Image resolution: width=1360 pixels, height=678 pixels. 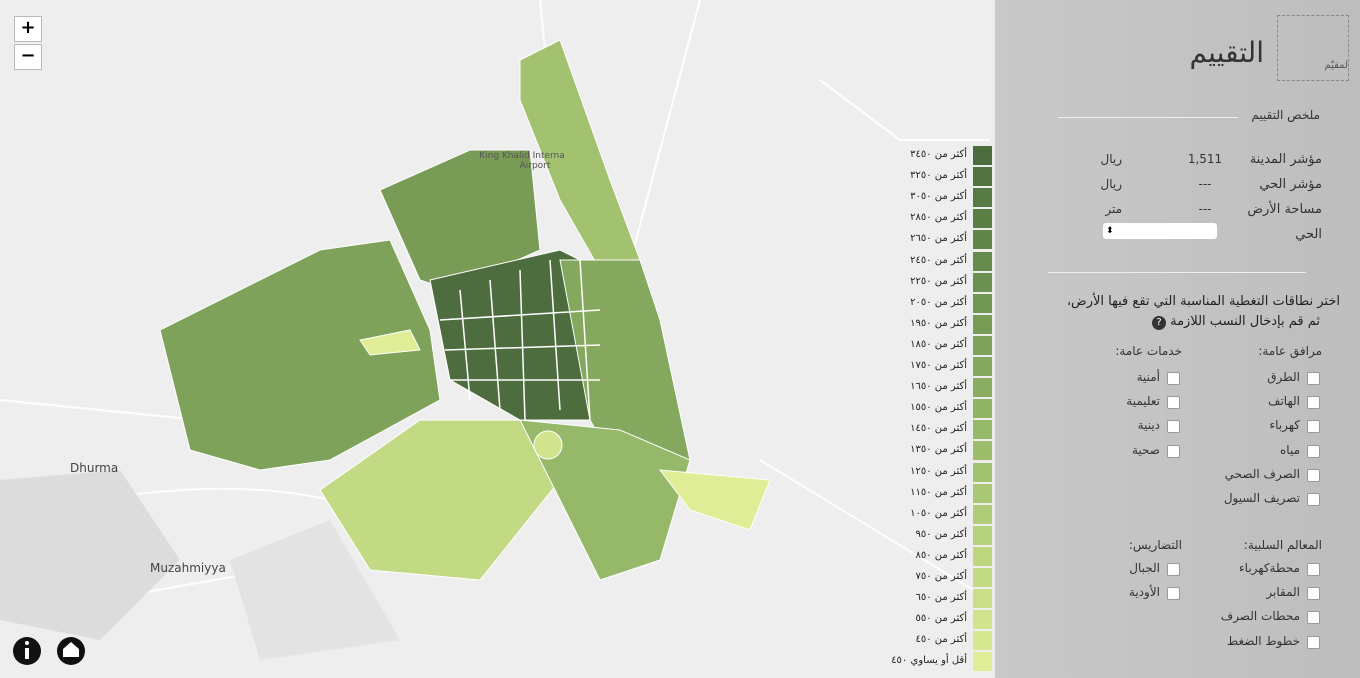 What do you see at coordinates (938, 323) in the screenshot?
I see `legend-label: أكثر من ١٩٥٠` at bounding box center [938, 323].